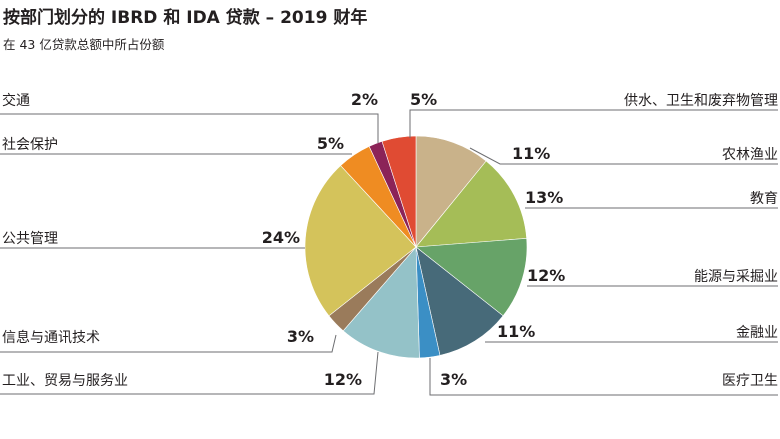  I want to click on slice-category-label: 工业、贸易与服务业, so click(65, 381).